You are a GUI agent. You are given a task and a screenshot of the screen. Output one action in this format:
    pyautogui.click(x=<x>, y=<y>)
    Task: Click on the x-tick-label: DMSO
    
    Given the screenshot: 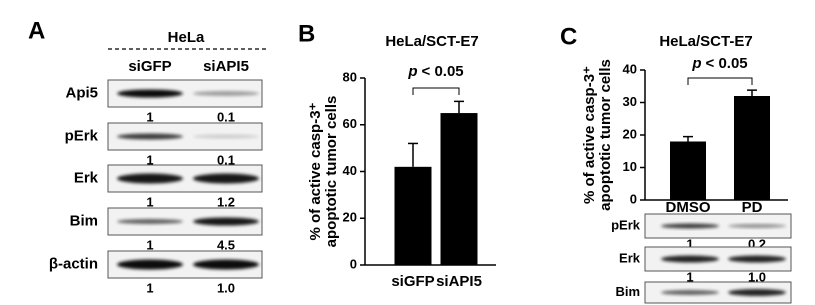 What is the action you would take?
    pyautogui.click(x=688, y=207)
    